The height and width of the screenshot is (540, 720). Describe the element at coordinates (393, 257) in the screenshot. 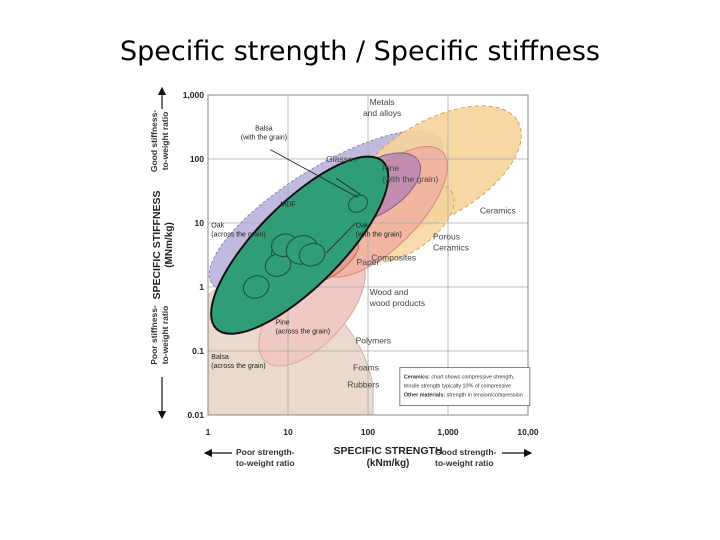

I see `region-label: Composites` at that location.